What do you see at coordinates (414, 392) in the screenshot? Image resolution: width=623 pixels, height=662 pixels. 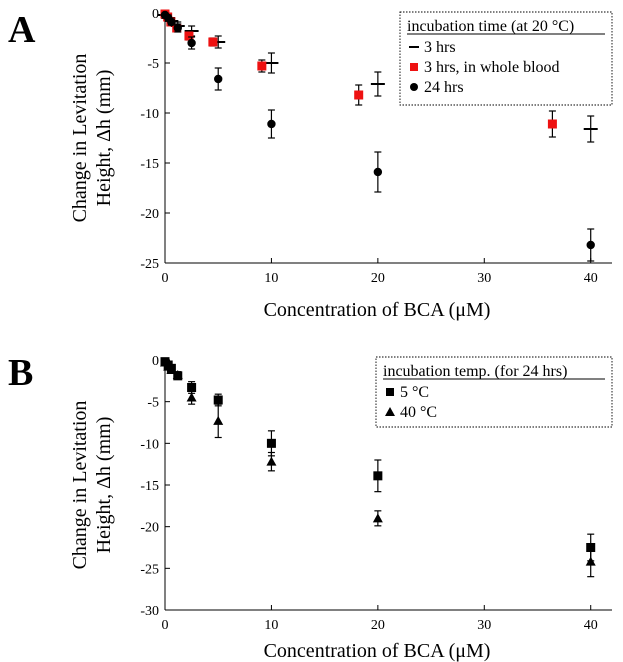 I see `legend-label: 5 °C` at bounding box center [414, 392].